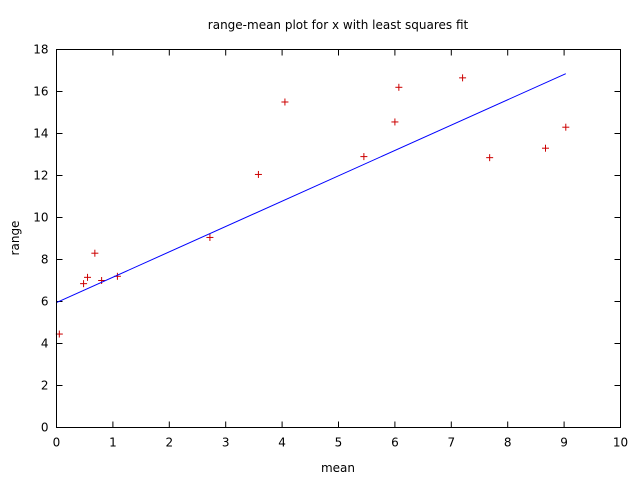 This screenshot has height=480, width=640. What do you see at coordinates (40, 218) in the screenshot?
I see `y-tick-label: 10` at bounding box center [40, 218].